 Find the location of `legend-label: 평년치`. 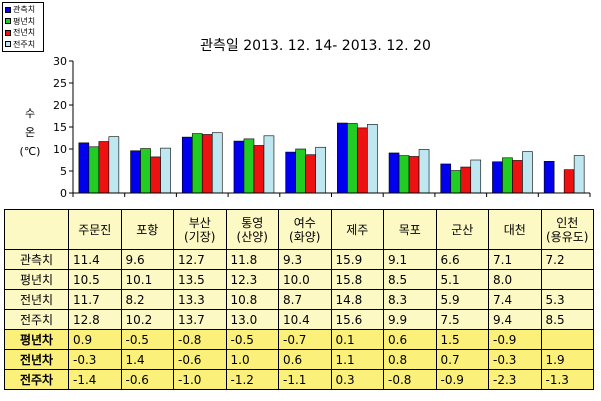

legend-label: 평년치 is located at coordinates (24, 21).